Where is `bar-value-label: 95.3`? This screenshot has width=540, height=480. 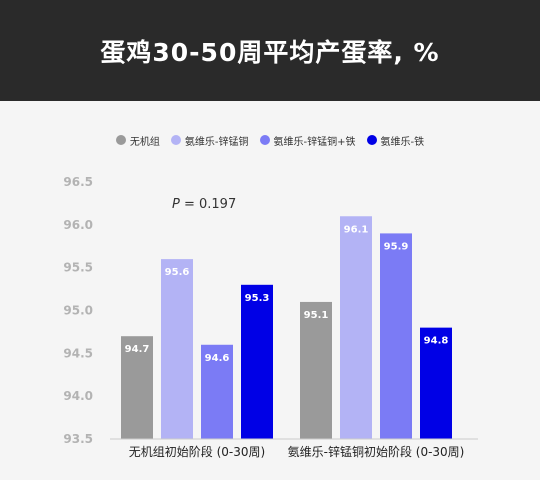
bar-value-label: 95.3 is located at coordinates (257, 298).